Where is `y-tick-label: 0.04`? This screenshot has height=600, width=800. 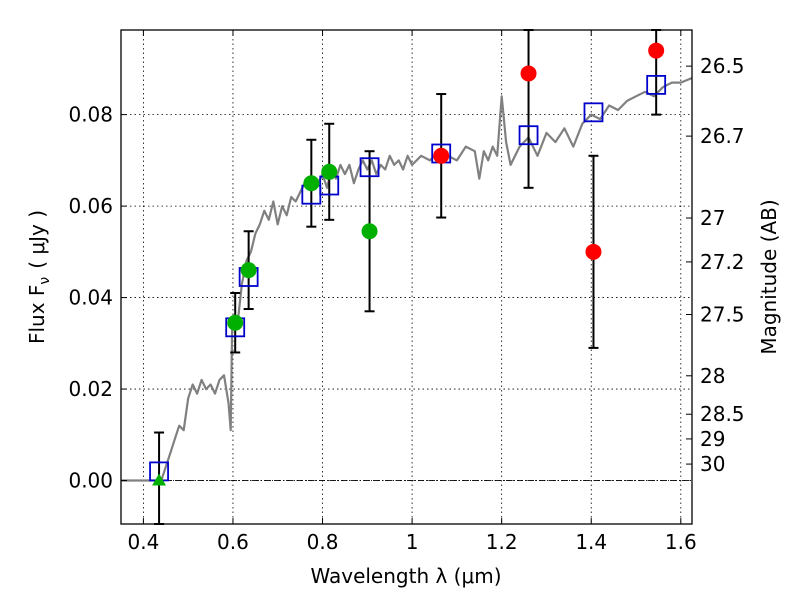
y-tick-label: 0.04 is located at coordinates (90, 298).